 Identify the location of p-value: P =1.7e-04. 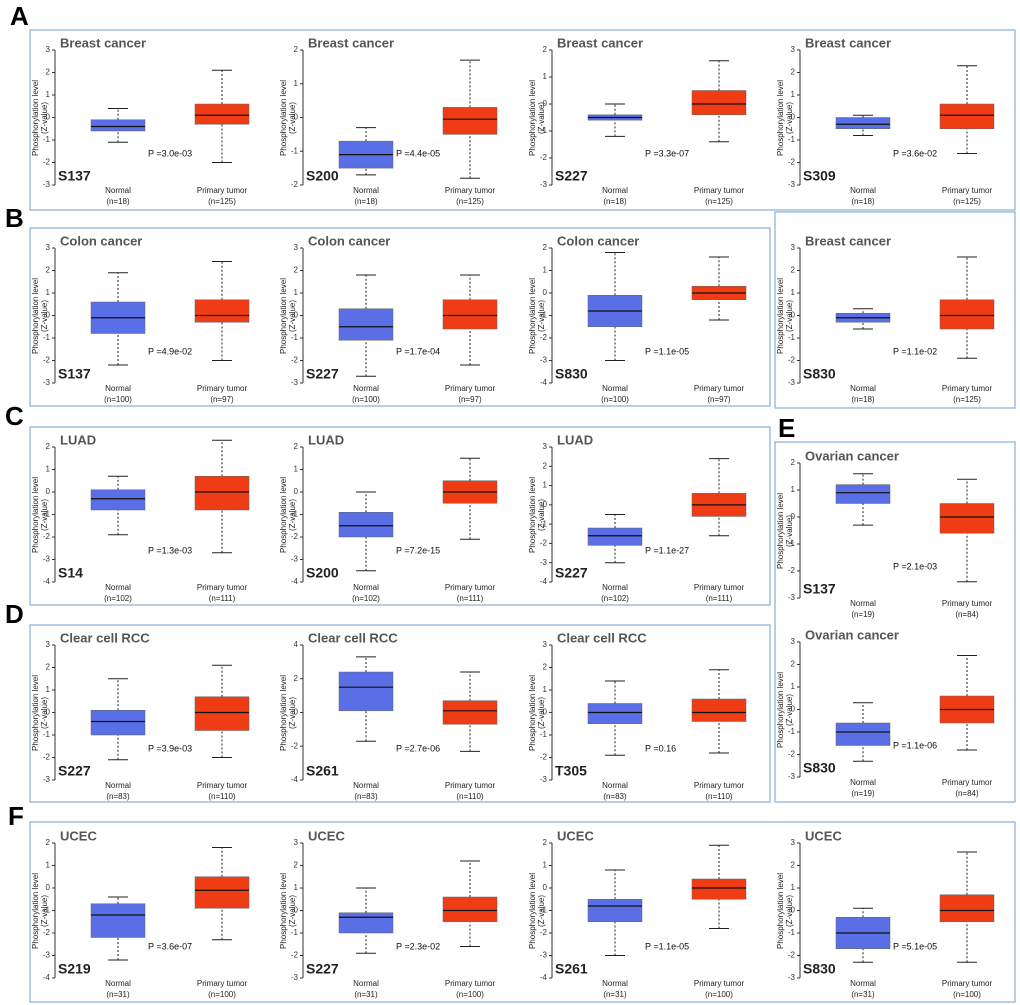
(418, 351).